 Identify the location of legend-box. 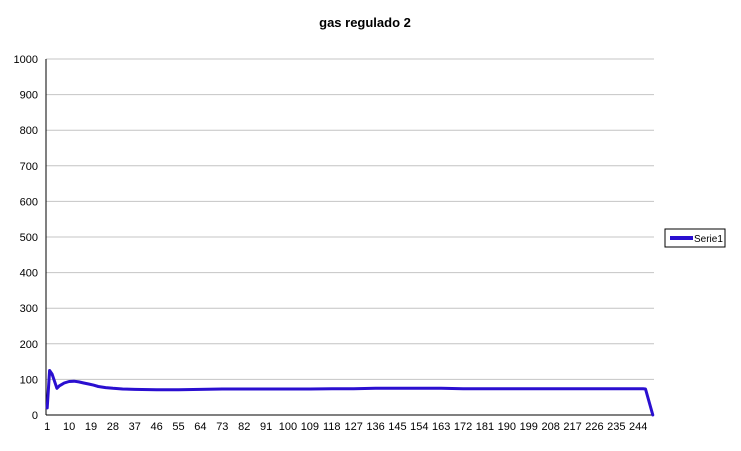
(695, 238).